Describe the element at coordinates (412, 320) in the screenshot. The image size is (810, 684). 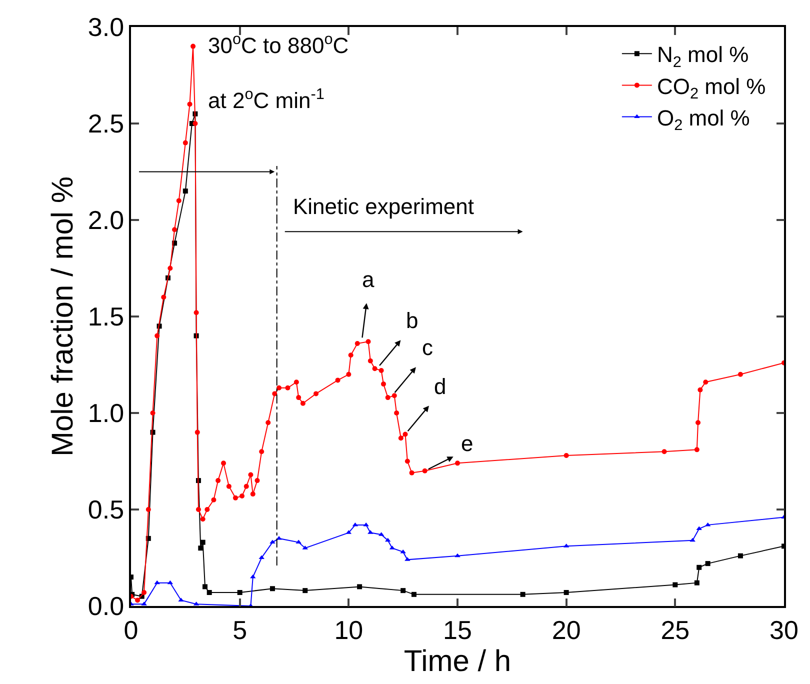
I see `annotation: b` at that location.